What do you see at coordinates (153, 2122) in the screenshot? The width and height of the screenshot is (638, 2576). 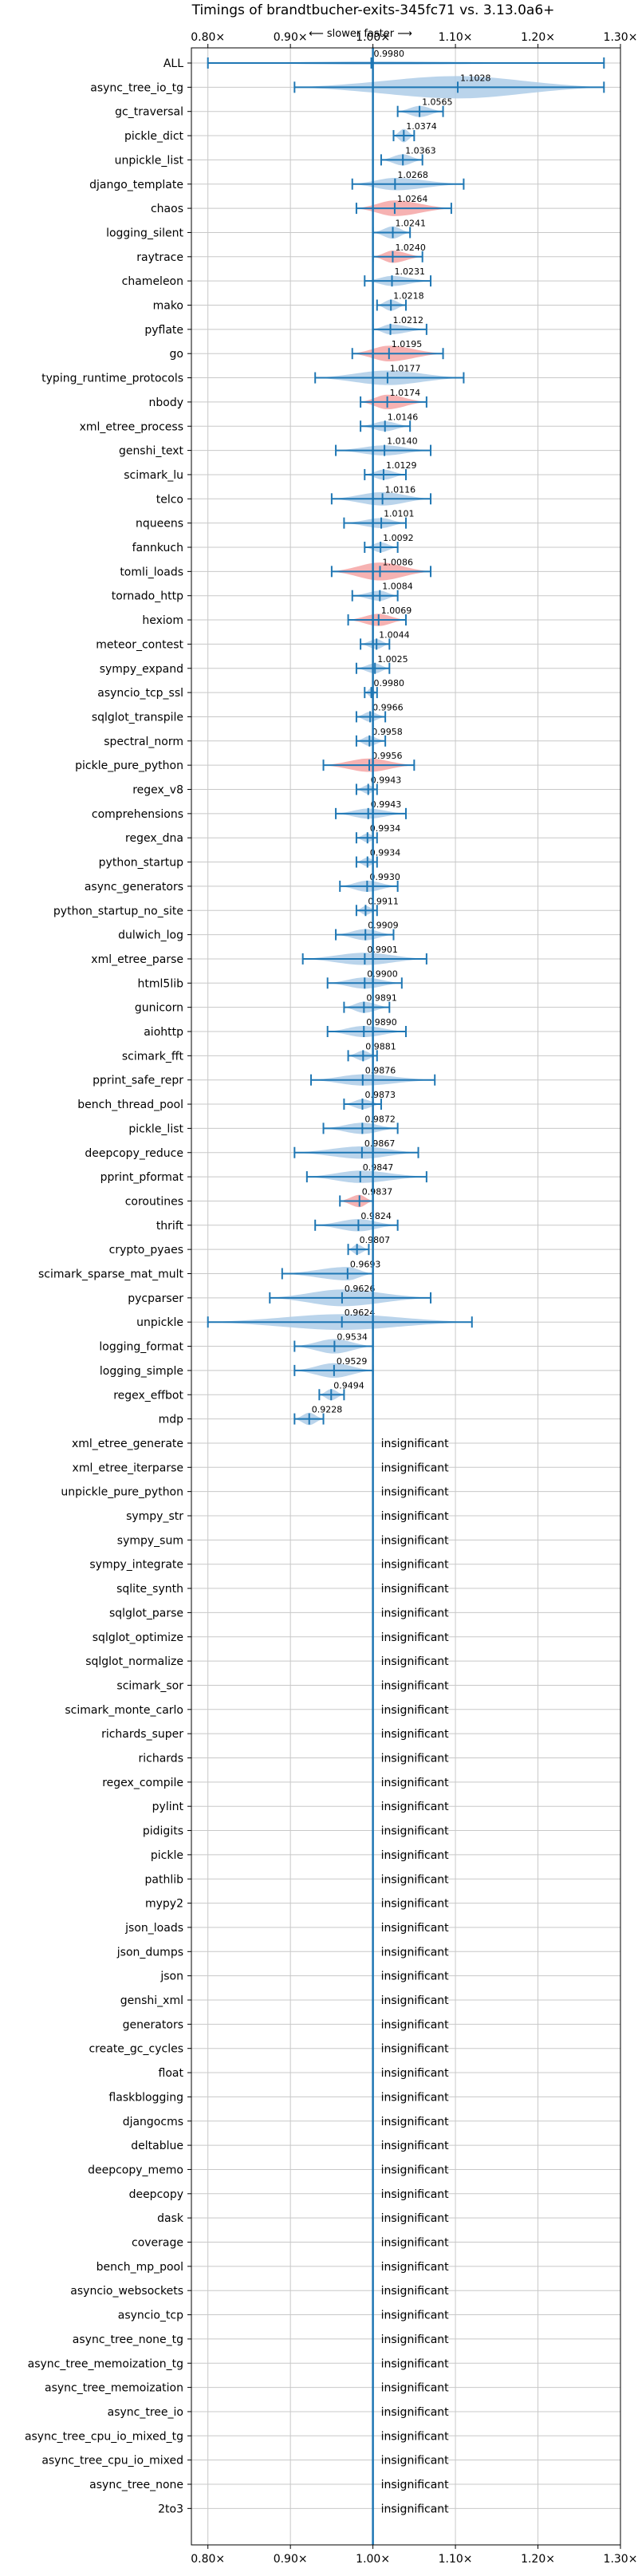 I see `benchmark-name: djangocms` at bounding box center [153, 2122].